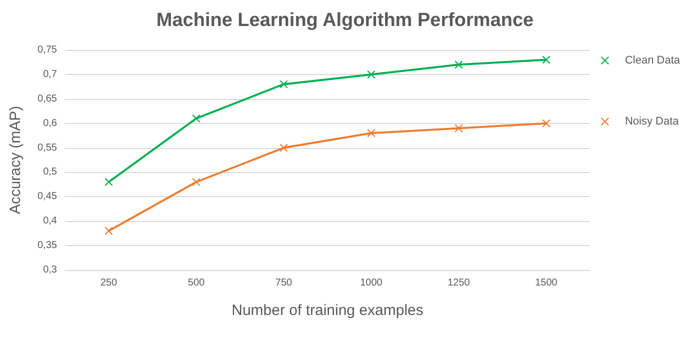 The height and width of the screenshot is (339, 690). Describe the element at coordinates (197, 283) in the screenshot. I see `x-tick-label: 500` at that location.